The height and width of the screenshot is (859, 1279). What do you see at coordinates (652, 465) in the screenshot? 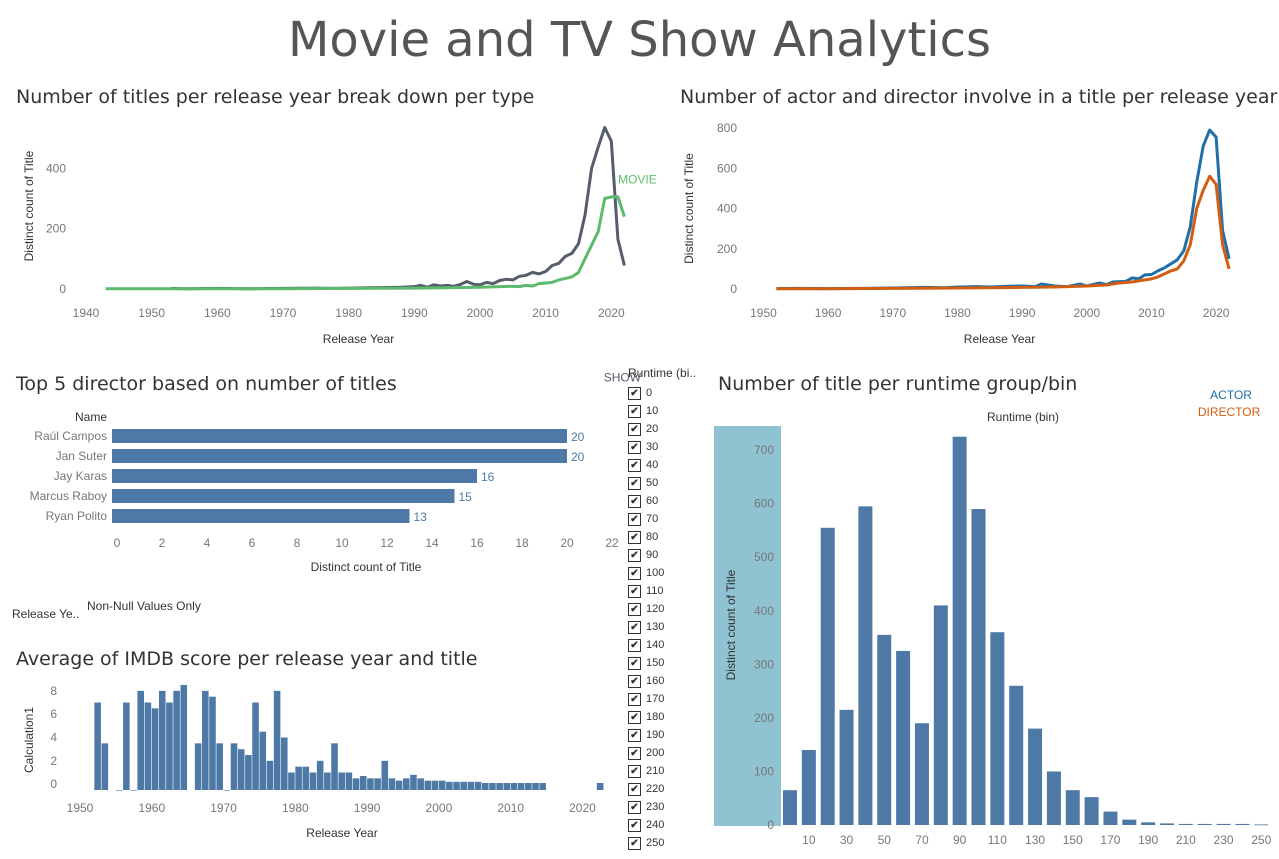
I see `runtime-filter-option-label: 40` at bounding box center [652, 465].